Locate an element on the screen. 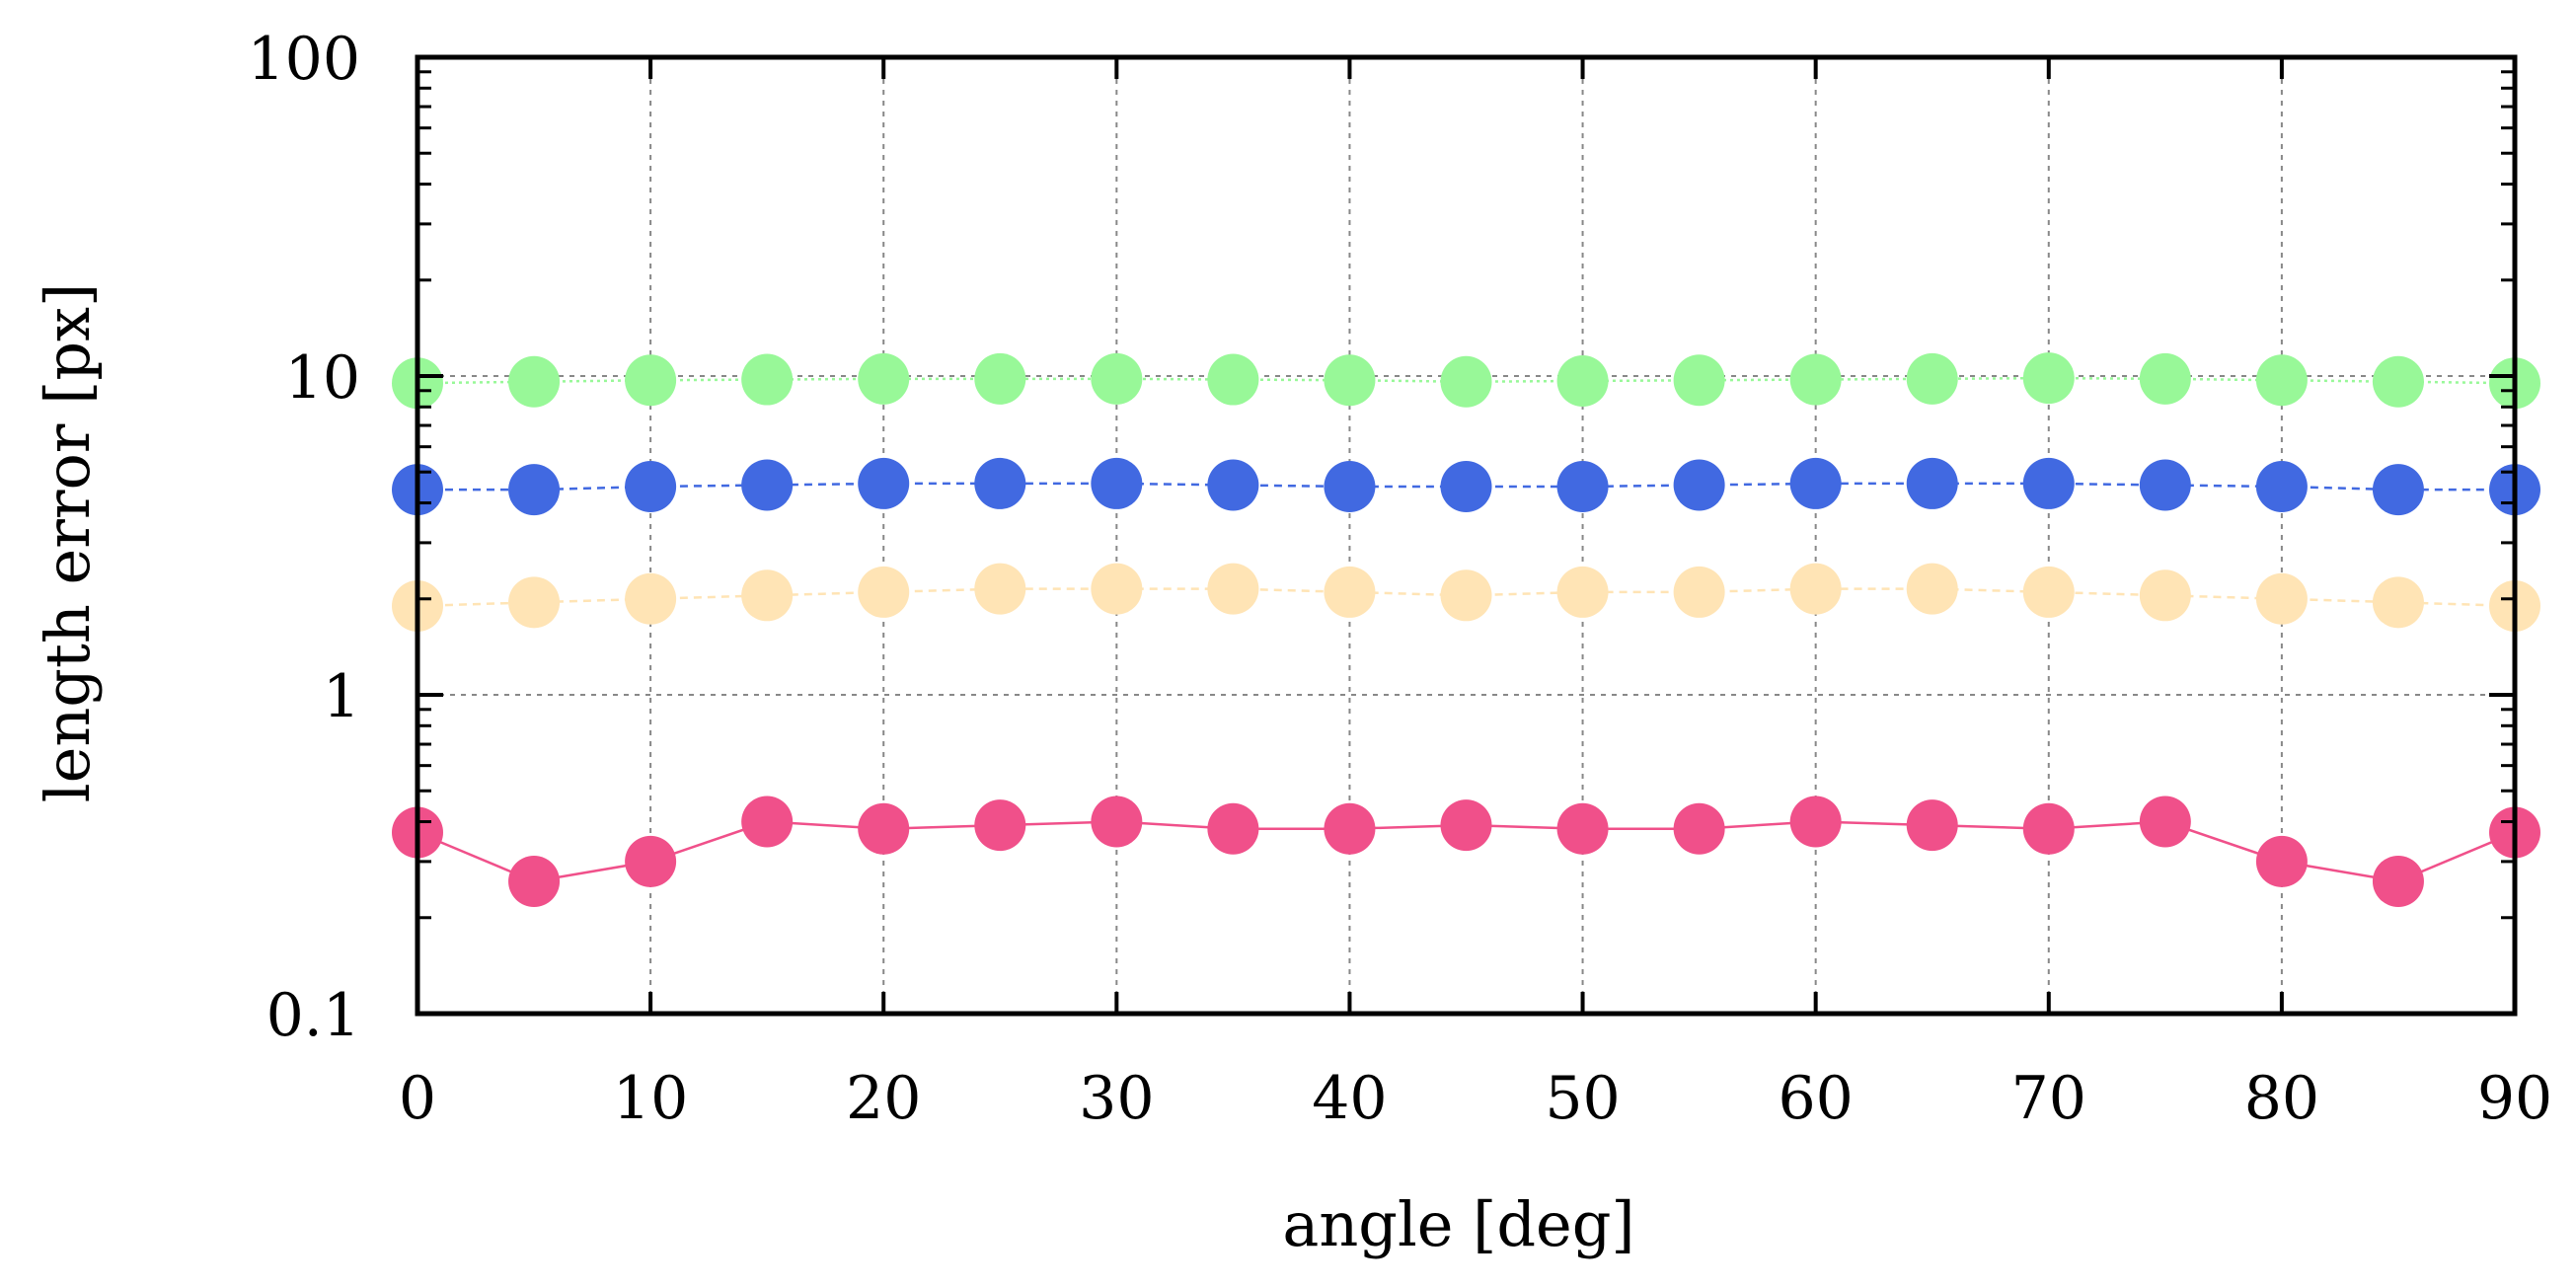  y-axis-label: length error [px] is located at coordinates (68, 542).